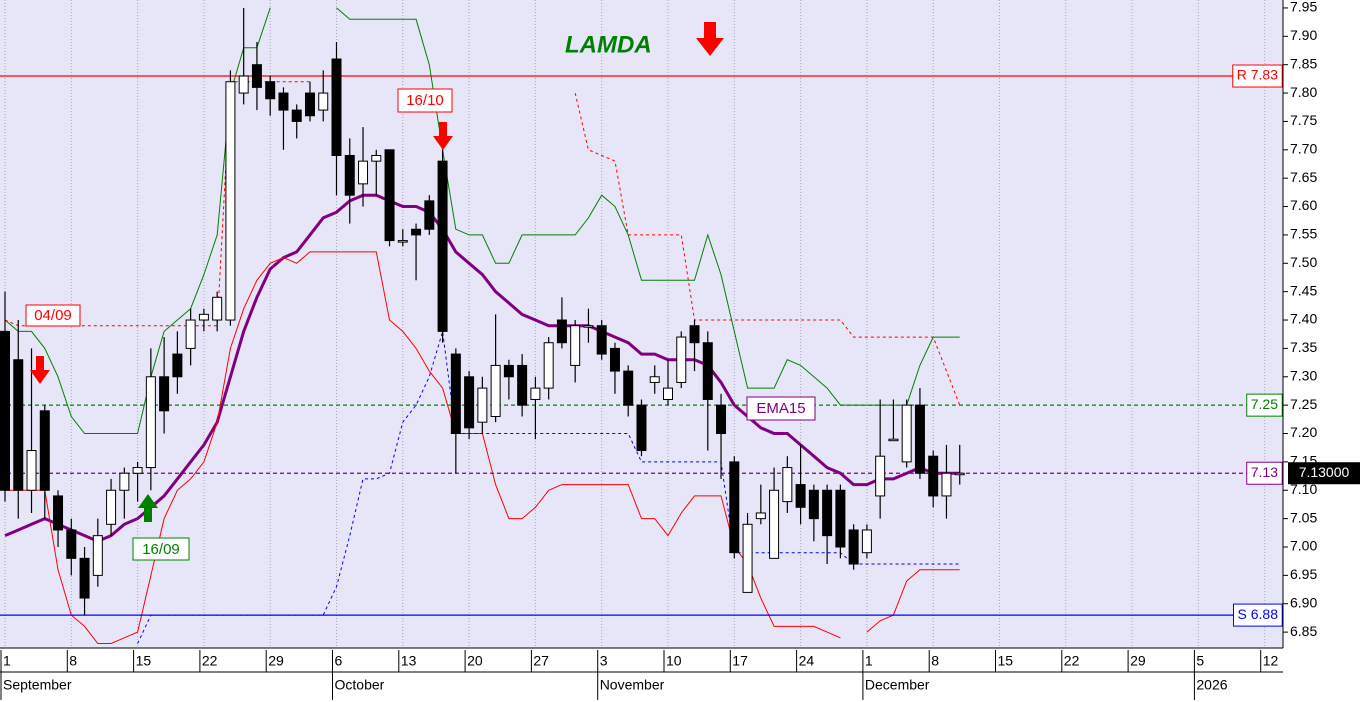 This screenshot has height=702, width=1362. I want to click on level-label: 7.25, so click(1264, 404).